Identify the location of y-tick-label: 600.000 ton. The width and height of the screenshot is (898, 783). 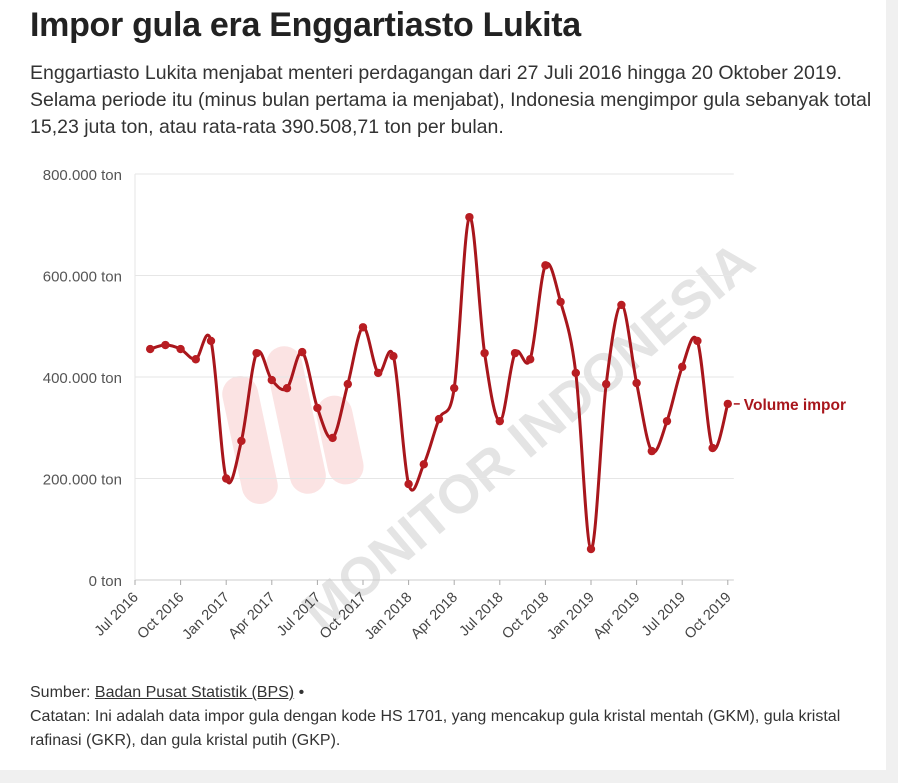
(82, 277).